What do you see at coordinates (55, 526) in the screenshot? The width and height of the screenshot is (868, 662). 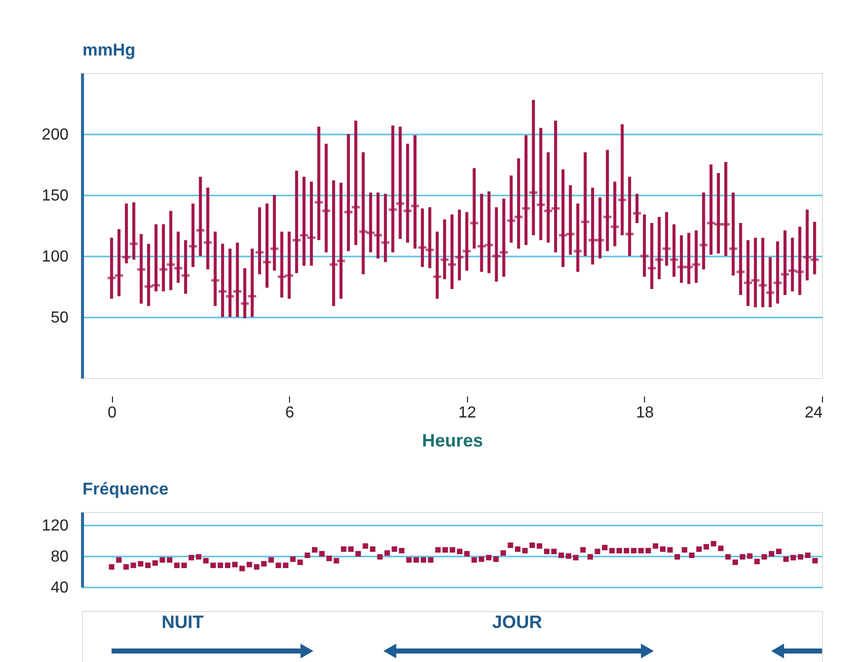 I see `y-tick-label: 120` at bounding box center [55, 526].